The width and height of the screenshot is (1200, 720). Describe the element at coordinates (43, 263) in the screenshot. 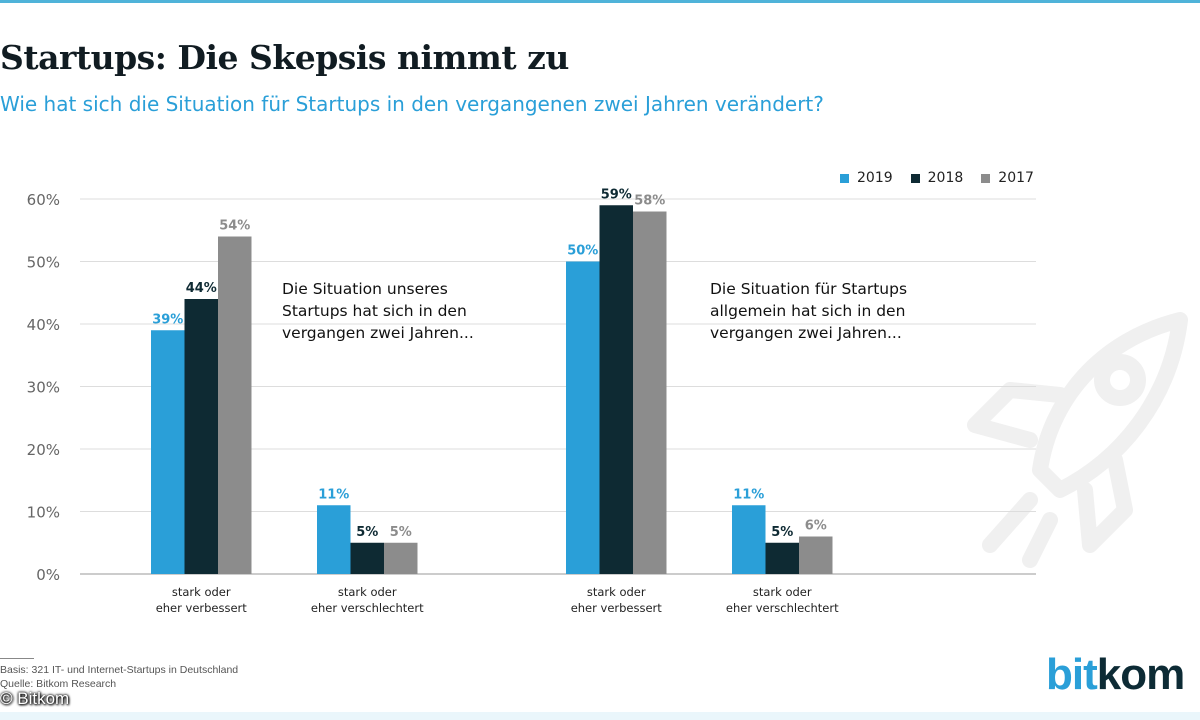

I see `y-tick-label: 50%` at that location.